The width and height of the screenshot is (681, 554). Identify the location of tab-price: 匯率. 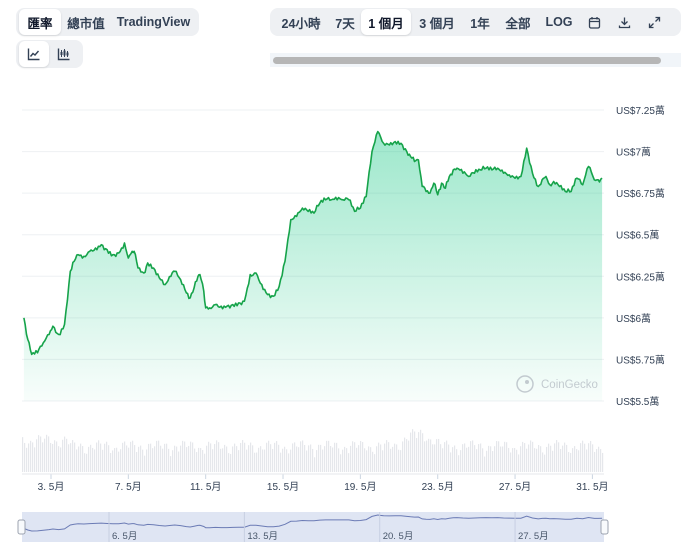
(40, 22).